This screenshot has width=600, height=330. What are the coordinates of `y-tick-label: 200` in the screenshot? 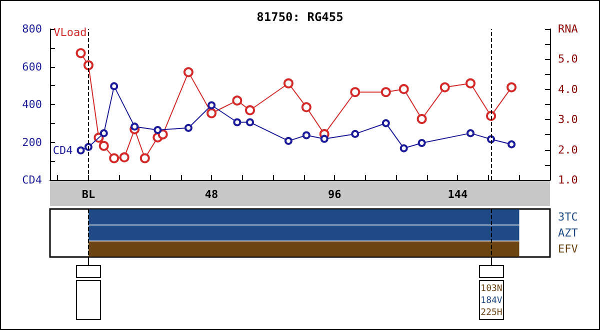 It's located at (32, 142).